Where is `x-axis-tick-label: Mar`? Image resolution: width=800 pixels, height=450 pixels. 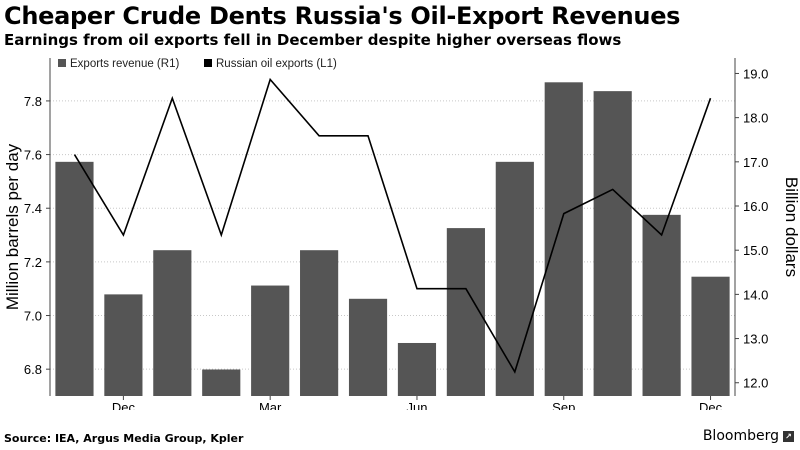
x-axis-tick-label: Mar is located at coordinates (270, 405).